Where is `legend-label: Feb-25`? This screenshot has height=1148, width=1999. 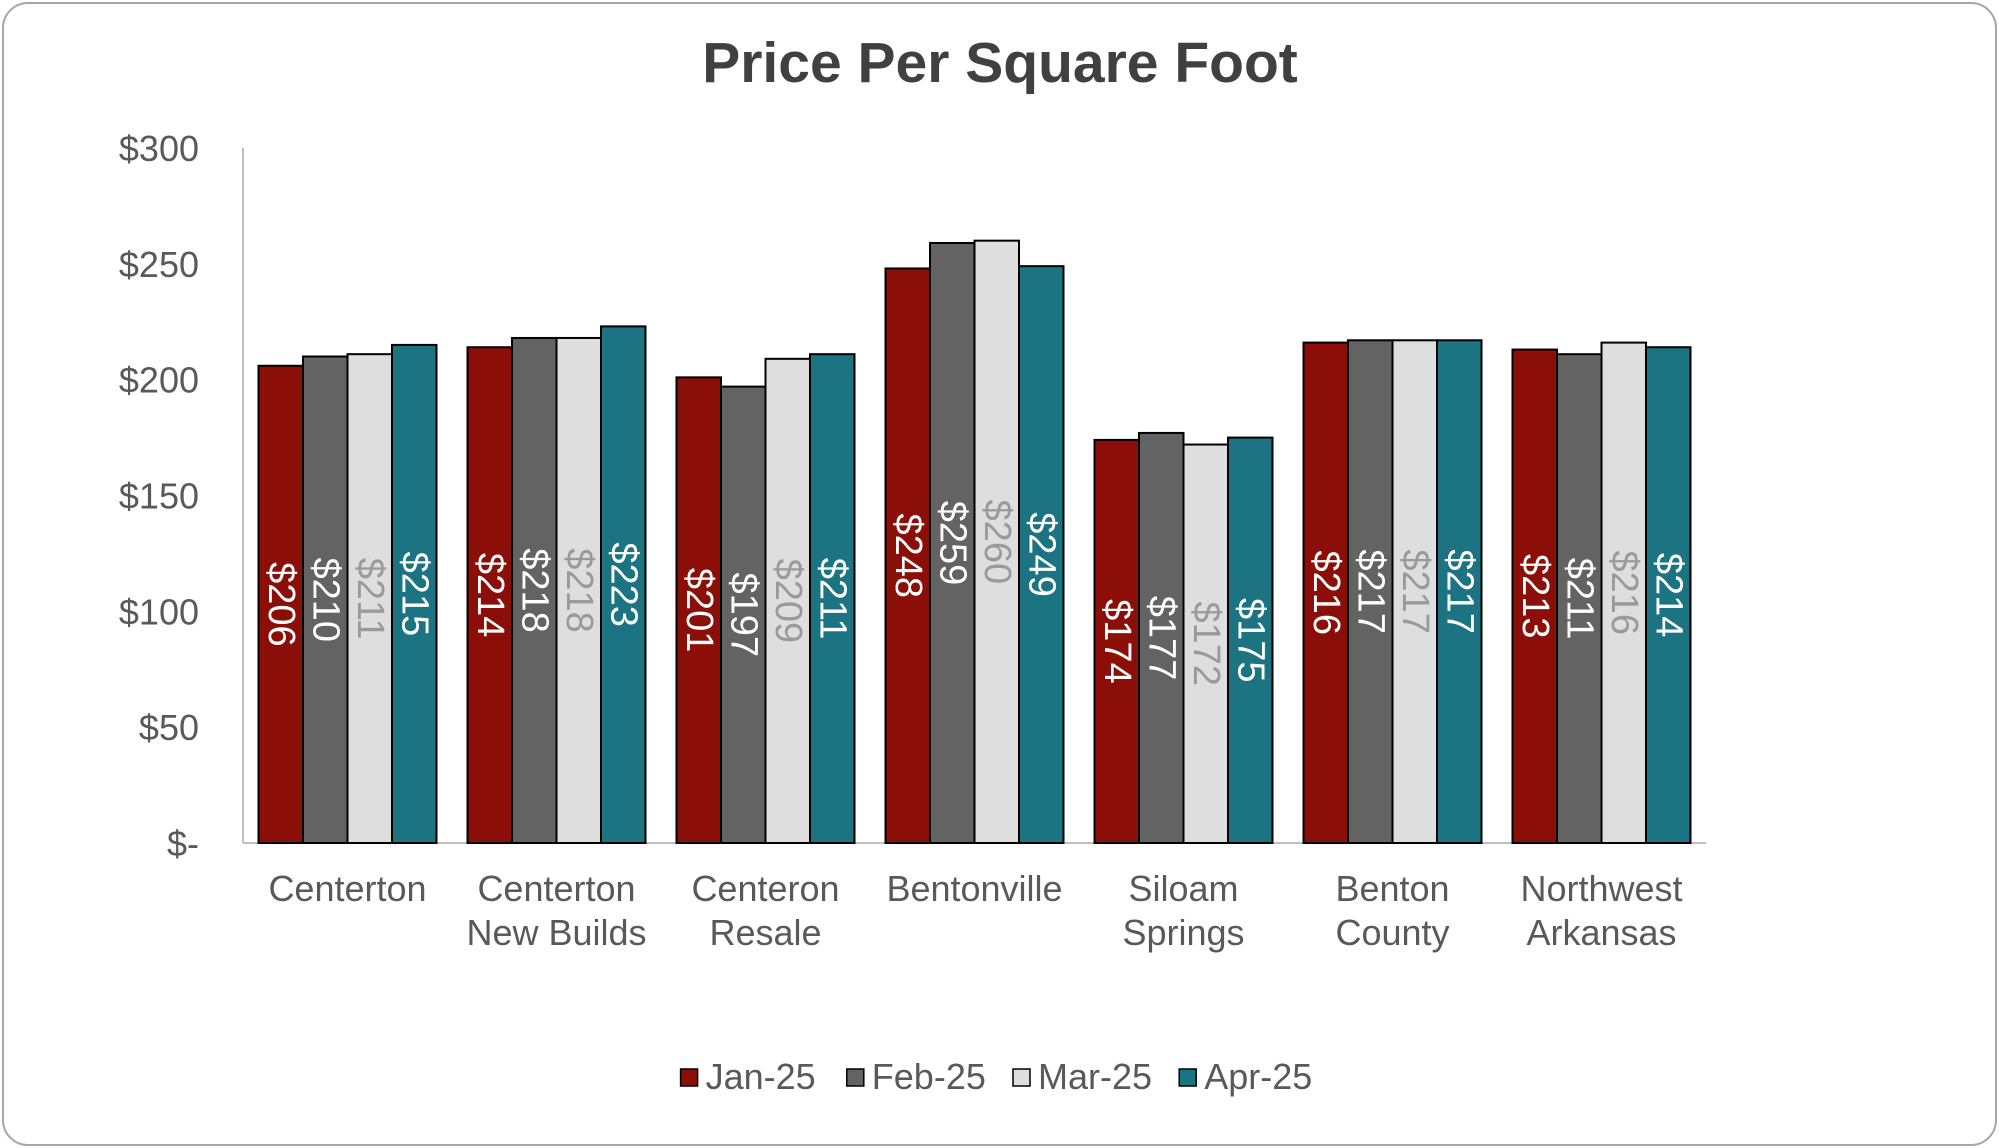
legend-label: Feb-25 is located at coordinates (929, 1076).